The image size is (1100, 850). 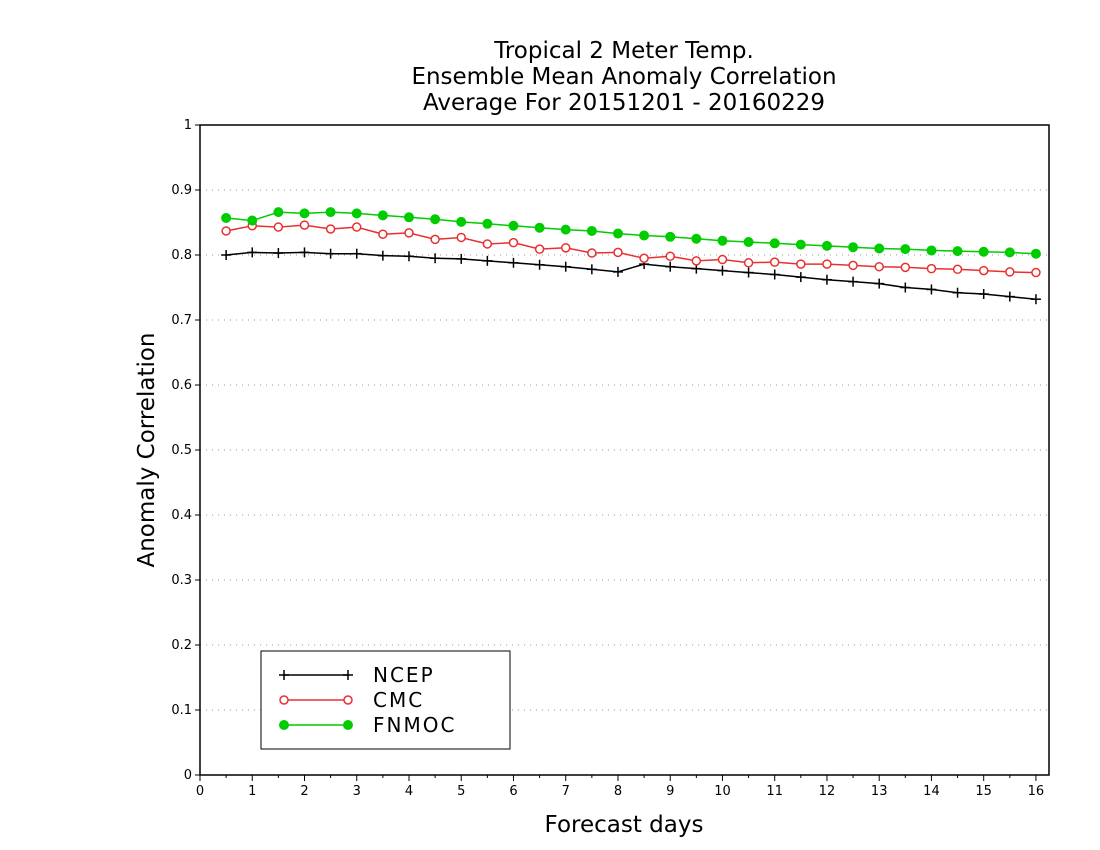 I want to click on legend-entry-cmc: CMC, so click(x=351, y=700).